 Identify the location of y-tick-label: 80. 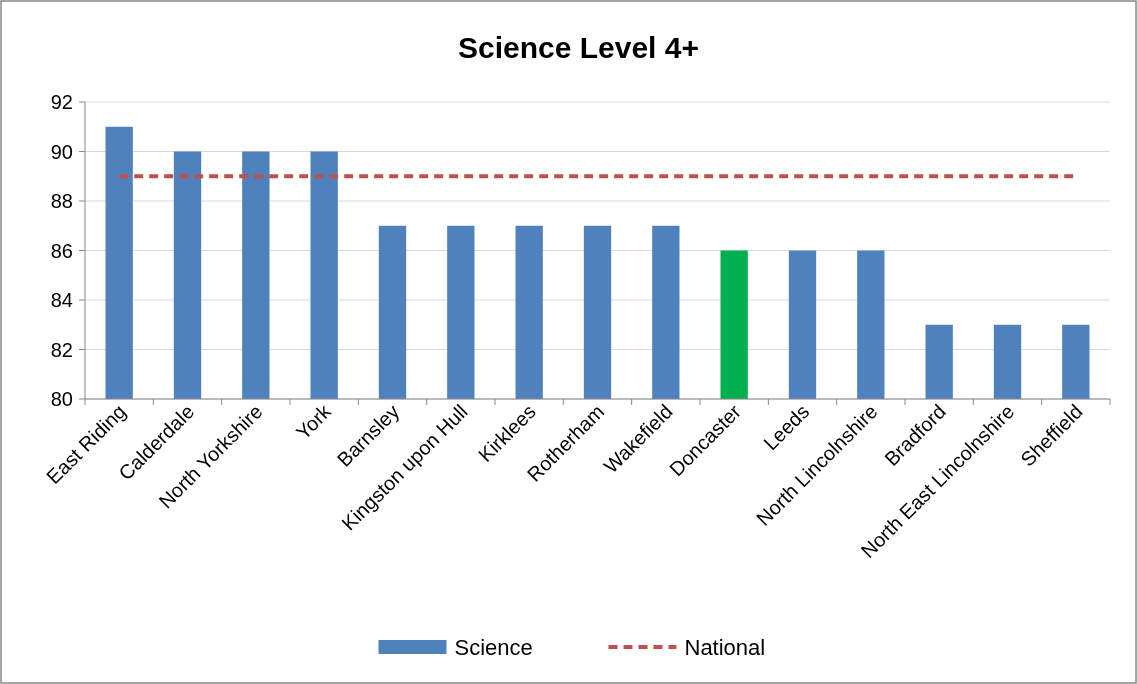
(61, 399).